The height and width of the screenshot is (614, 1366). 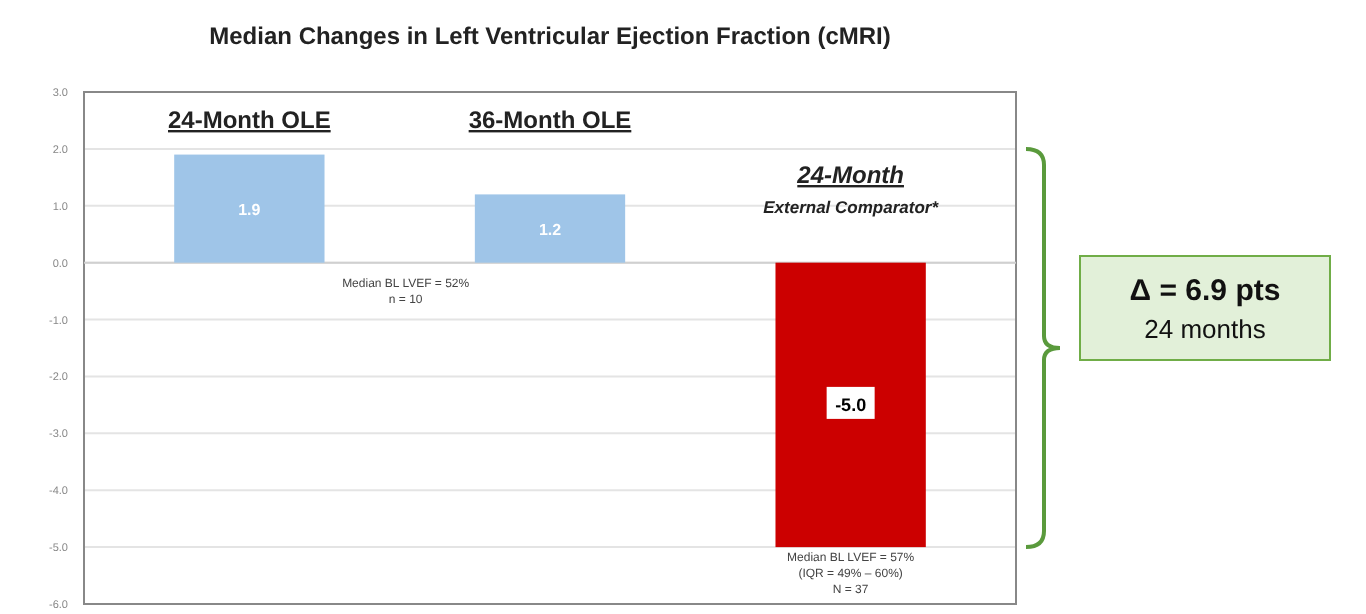 I want to click on data-label: 1.9, so click(x=250, y=209).